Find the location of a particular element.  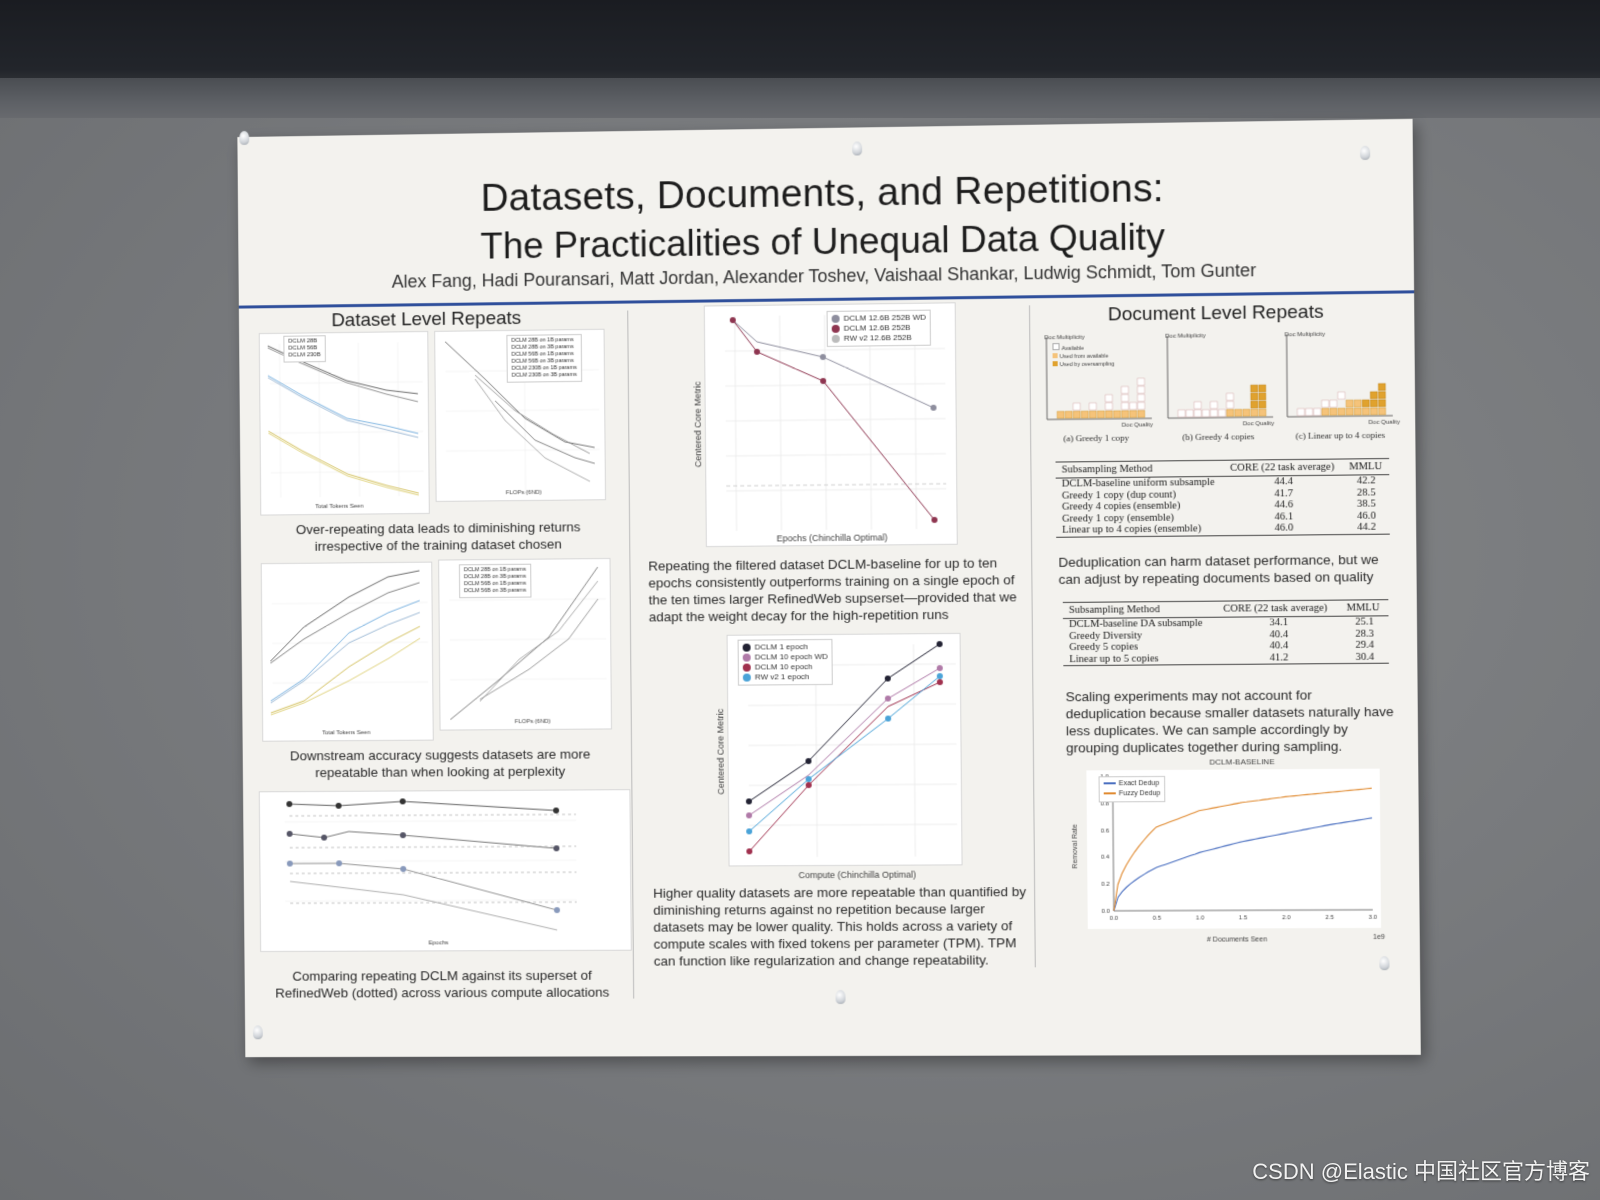

legend-entry: DCLM 10 epoch WD is located at coordinates (785, 657).